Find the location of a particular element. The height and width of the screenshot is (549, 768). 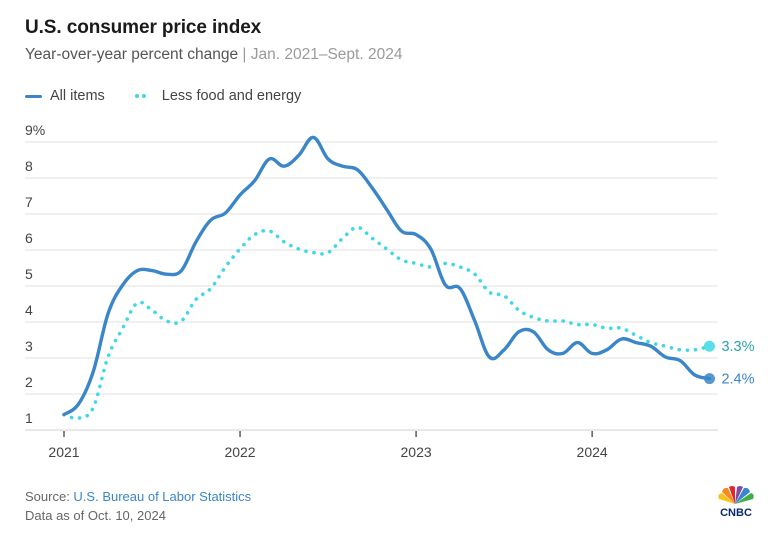

legend-item-all-items: All items is located at coordinates (65, 96).